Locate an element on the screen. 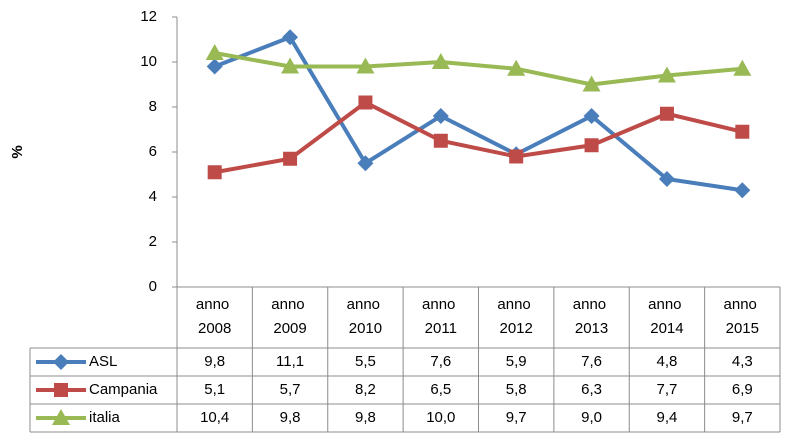 This screenshot has width=804, height=448. x-tick-label: anno 2008 is located at coordinates (215, 316).